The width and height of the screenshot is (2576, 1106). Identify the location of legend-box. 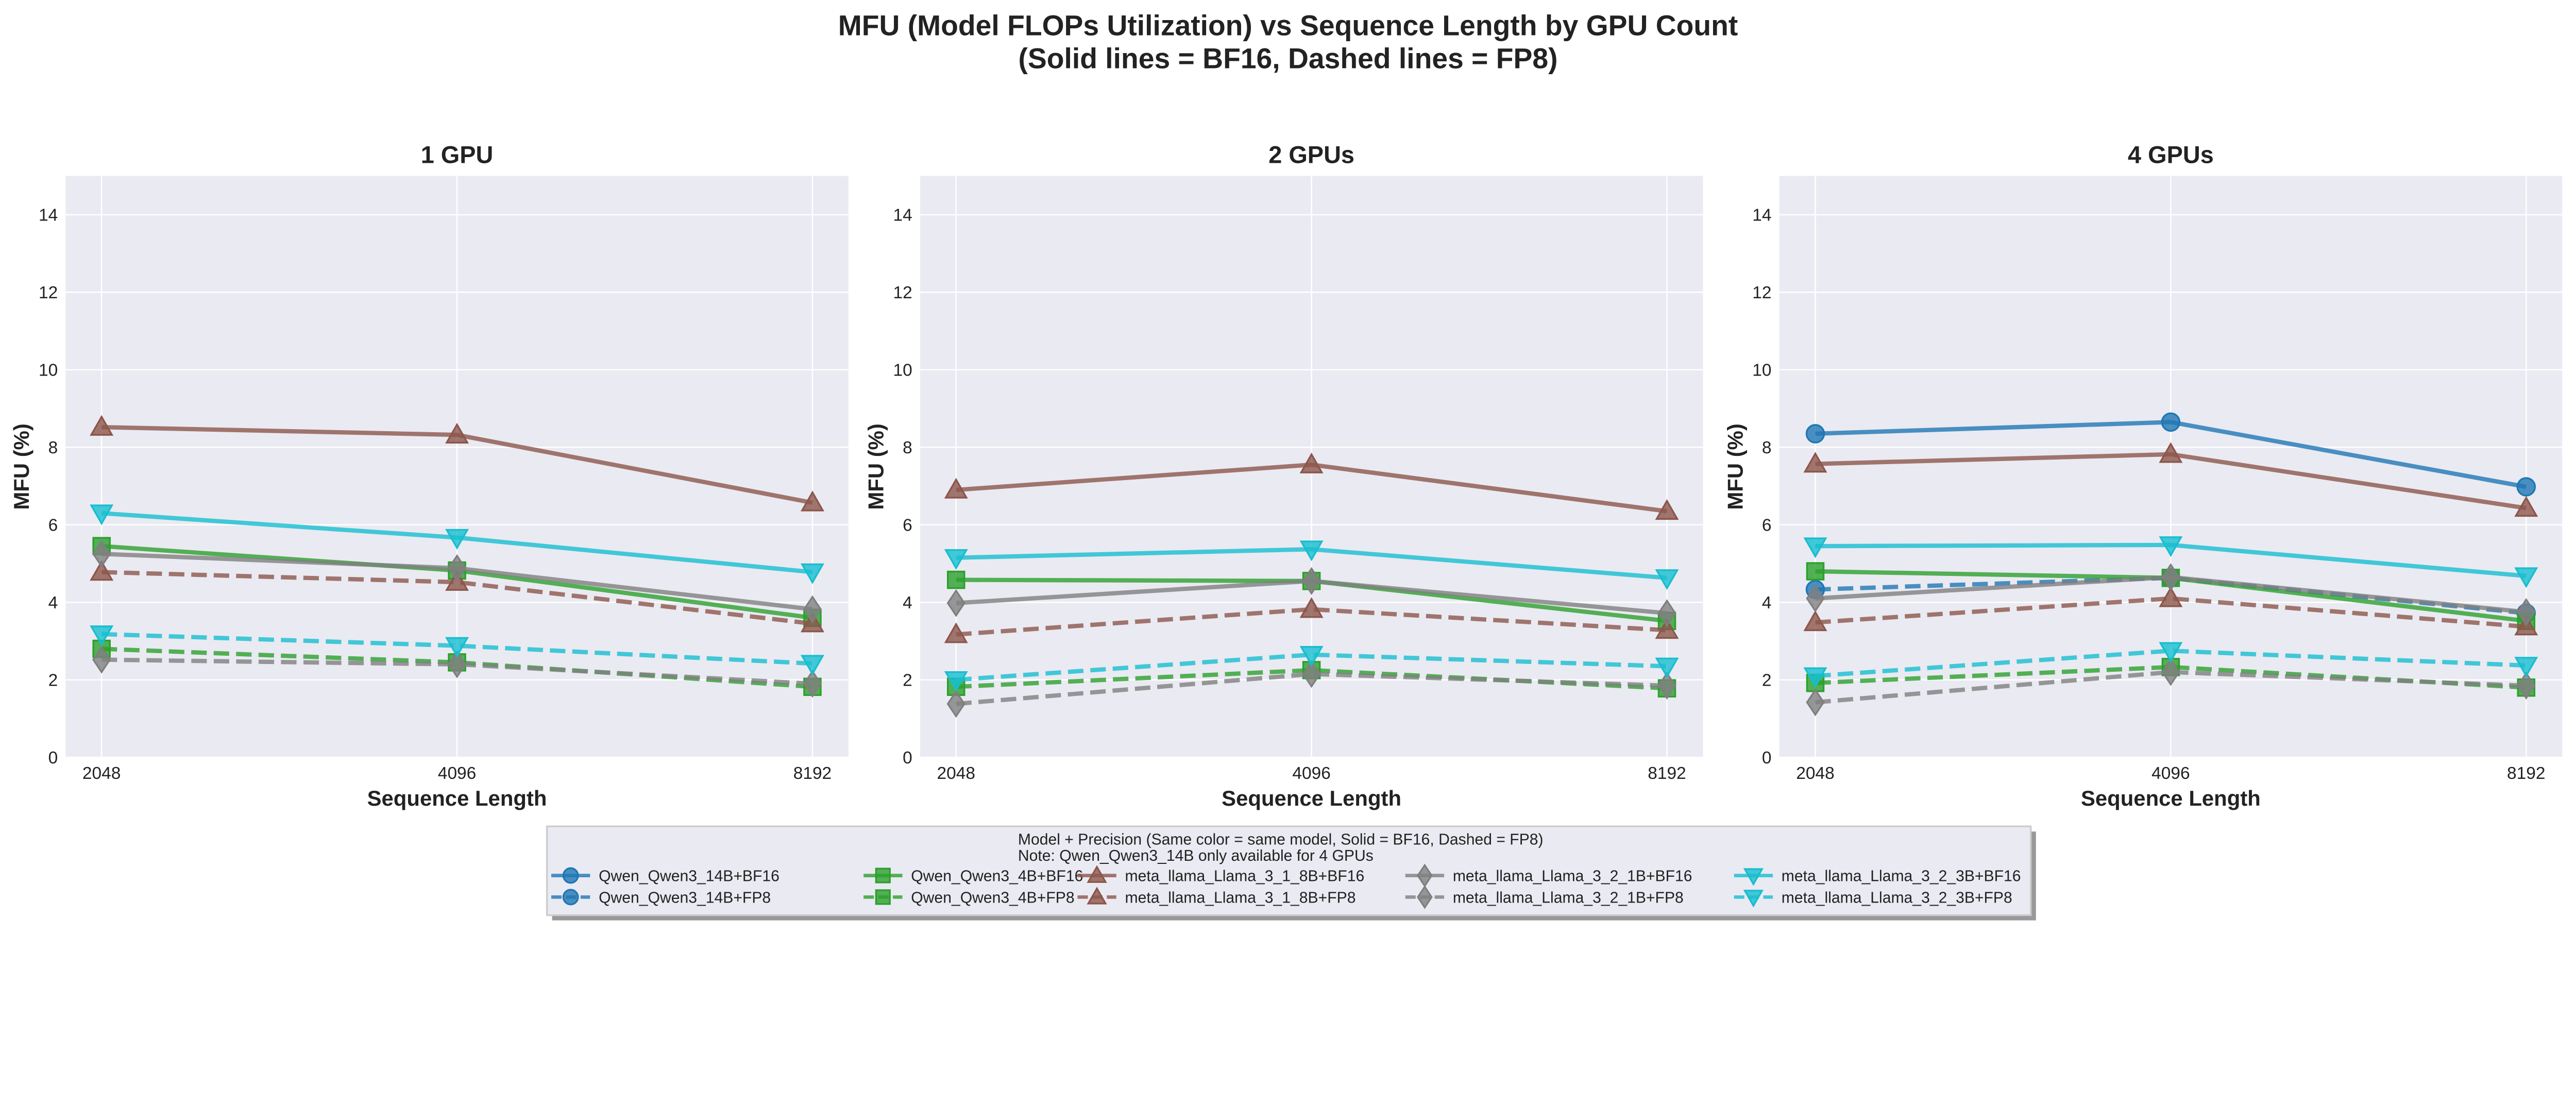
(1289, 871).